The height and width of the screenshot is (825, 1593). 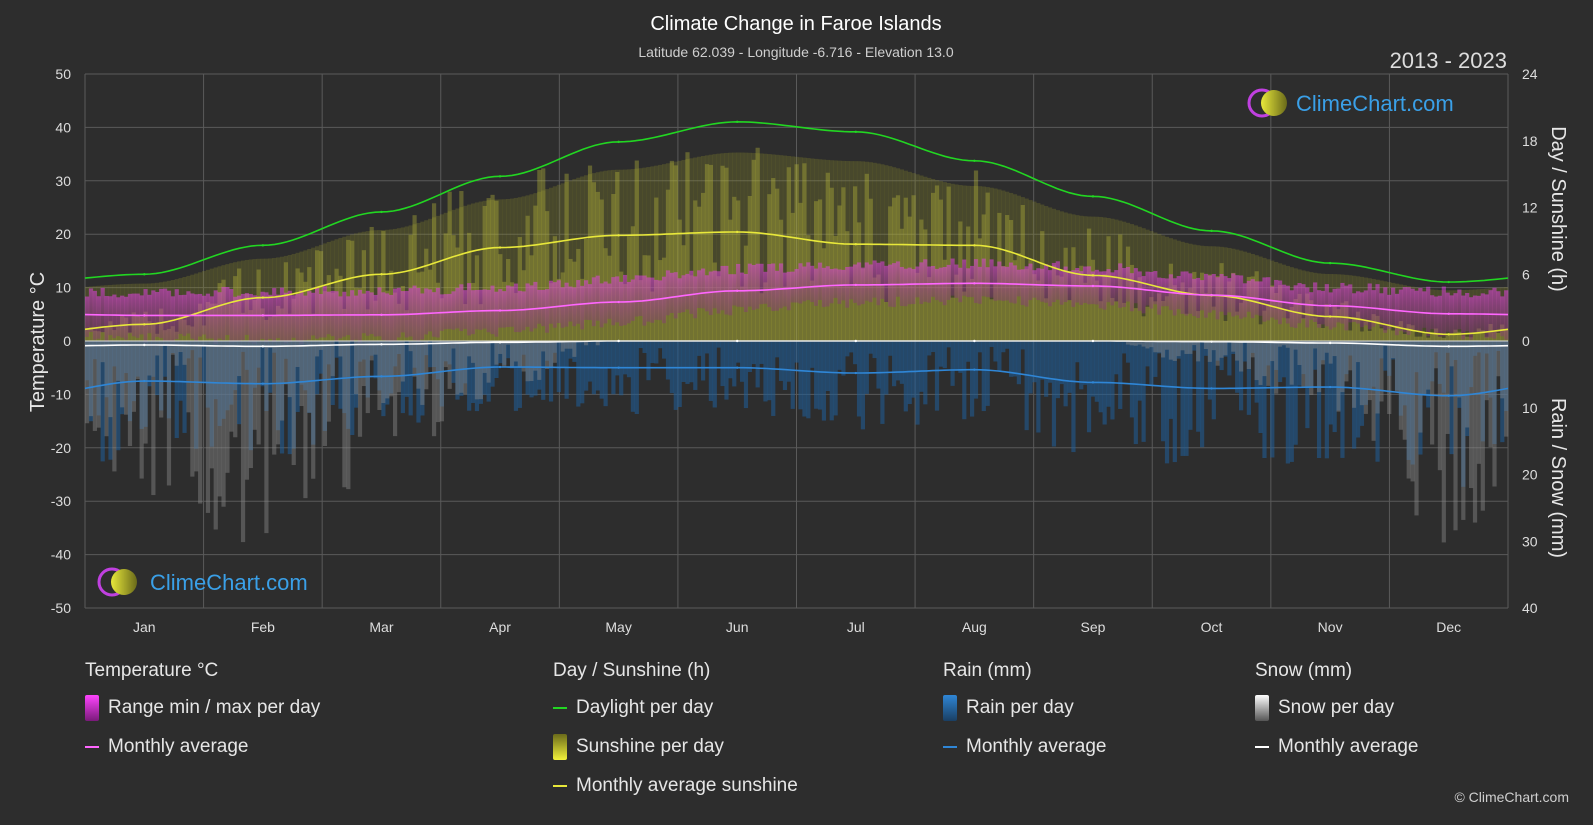 I want to click on legend-title: Snow (mm), so click(x=1304, y=670).